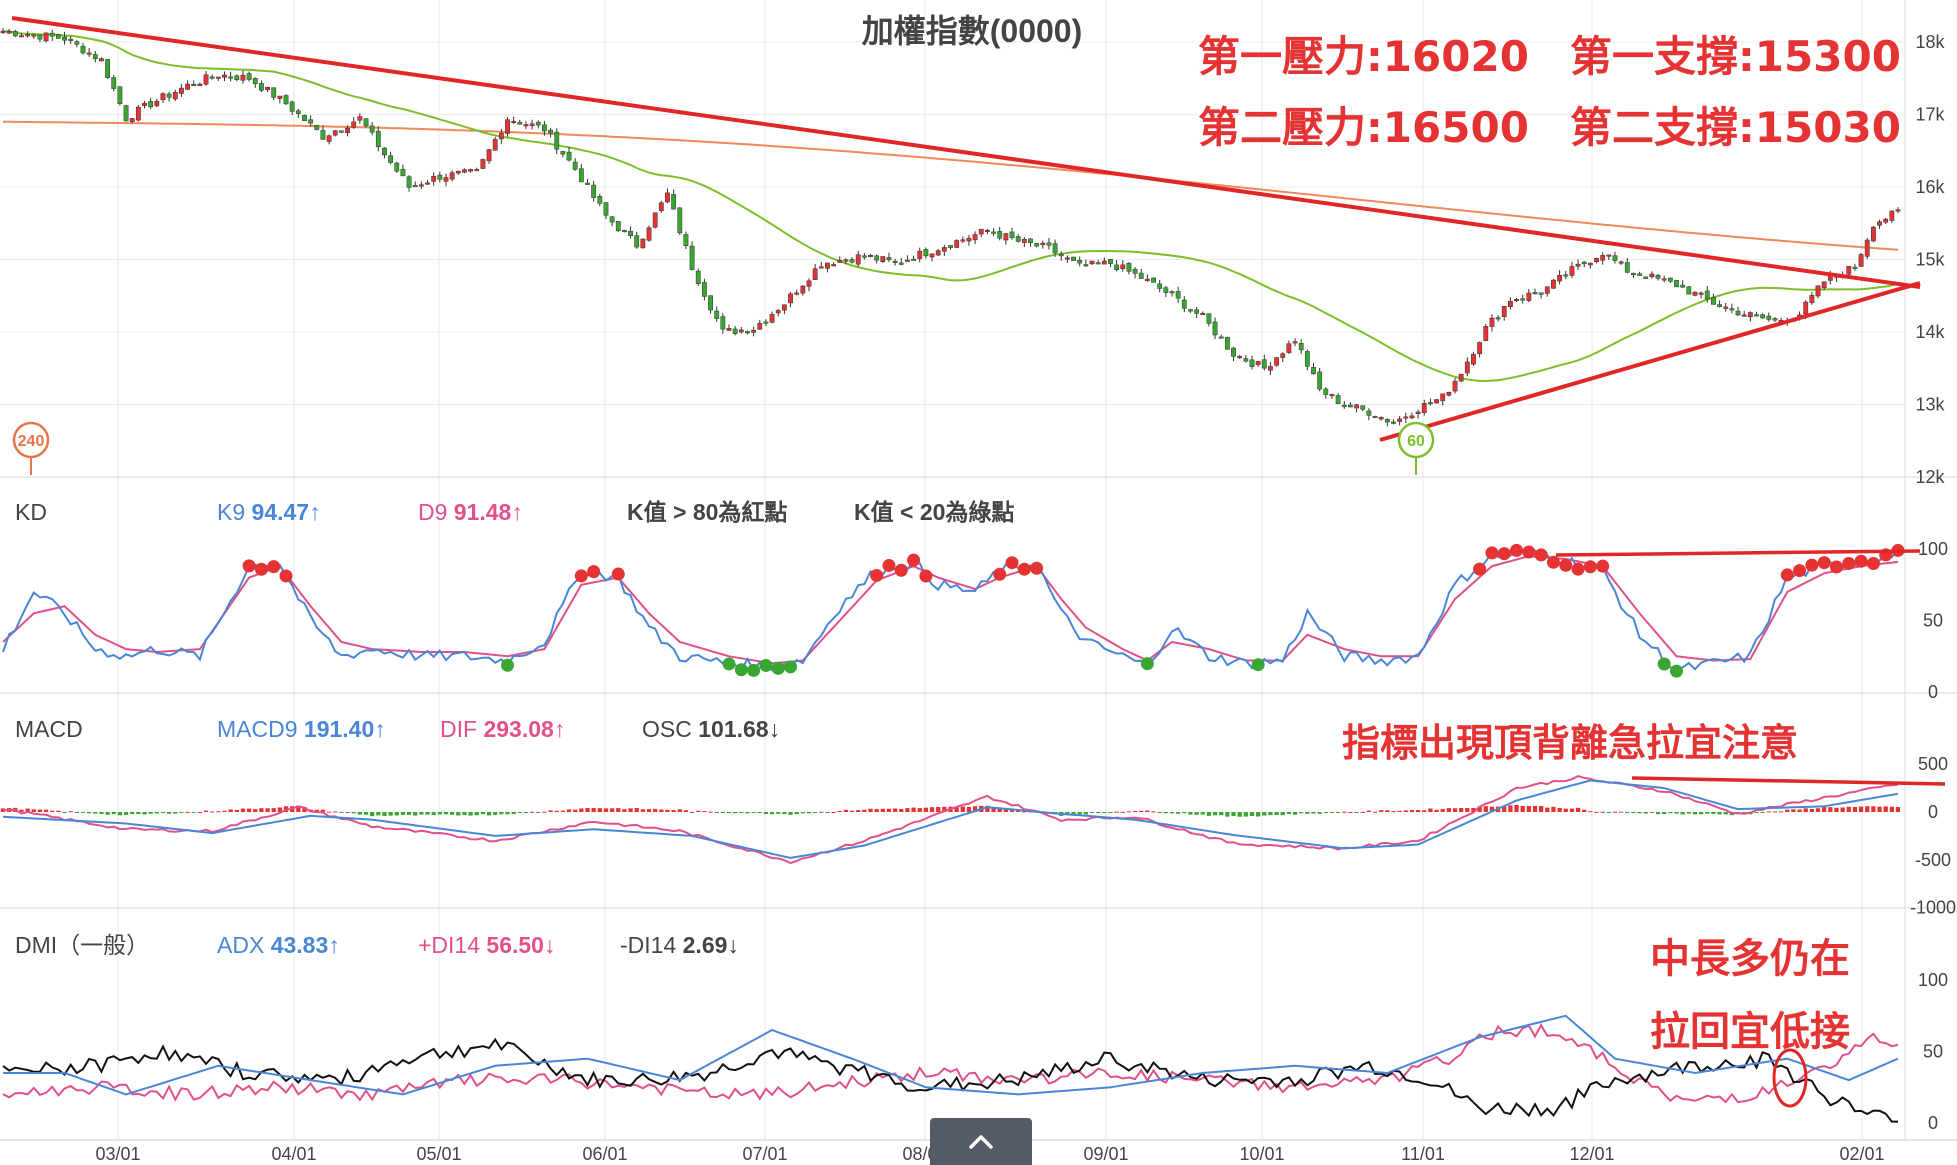 This screenshot has height=1165, width=1957. What do you see at coordinates (981, 1141) in the screenshot?
I see `scroll-up-button` at bounding box center [981, 1141].